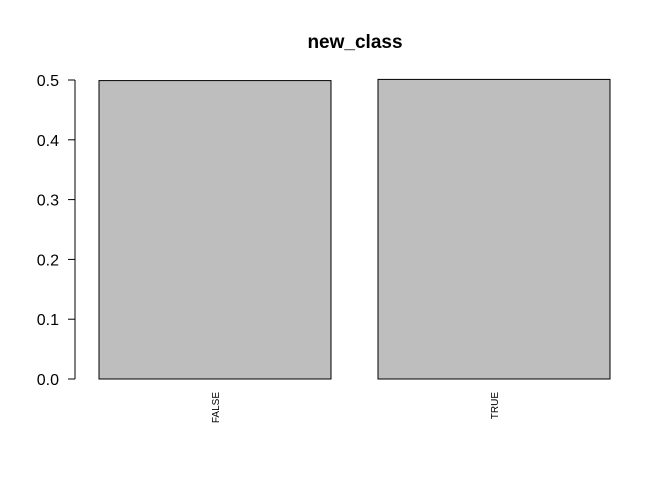  Describe the element at coordinates (48, 81) in the screenshot. I see `y-tick-label: 0.5` at that location.